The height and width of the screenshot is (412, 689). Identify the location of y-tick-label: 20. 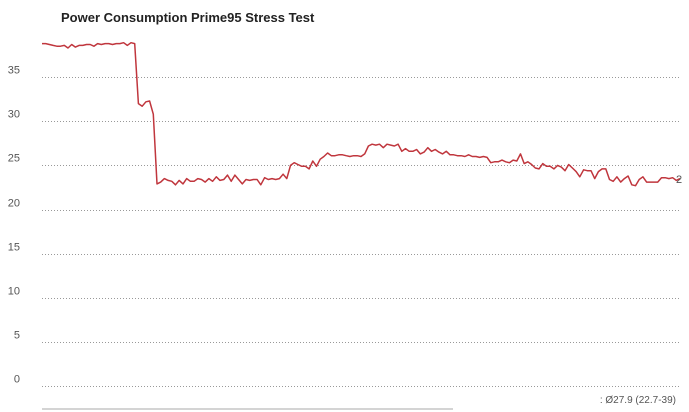
(14, 204).